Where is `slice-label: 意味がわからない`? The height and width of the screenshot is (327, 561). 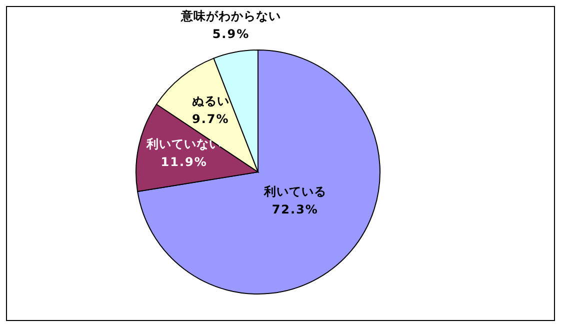 slice-label: 意味がわからない is located at coordinates (230, 16).